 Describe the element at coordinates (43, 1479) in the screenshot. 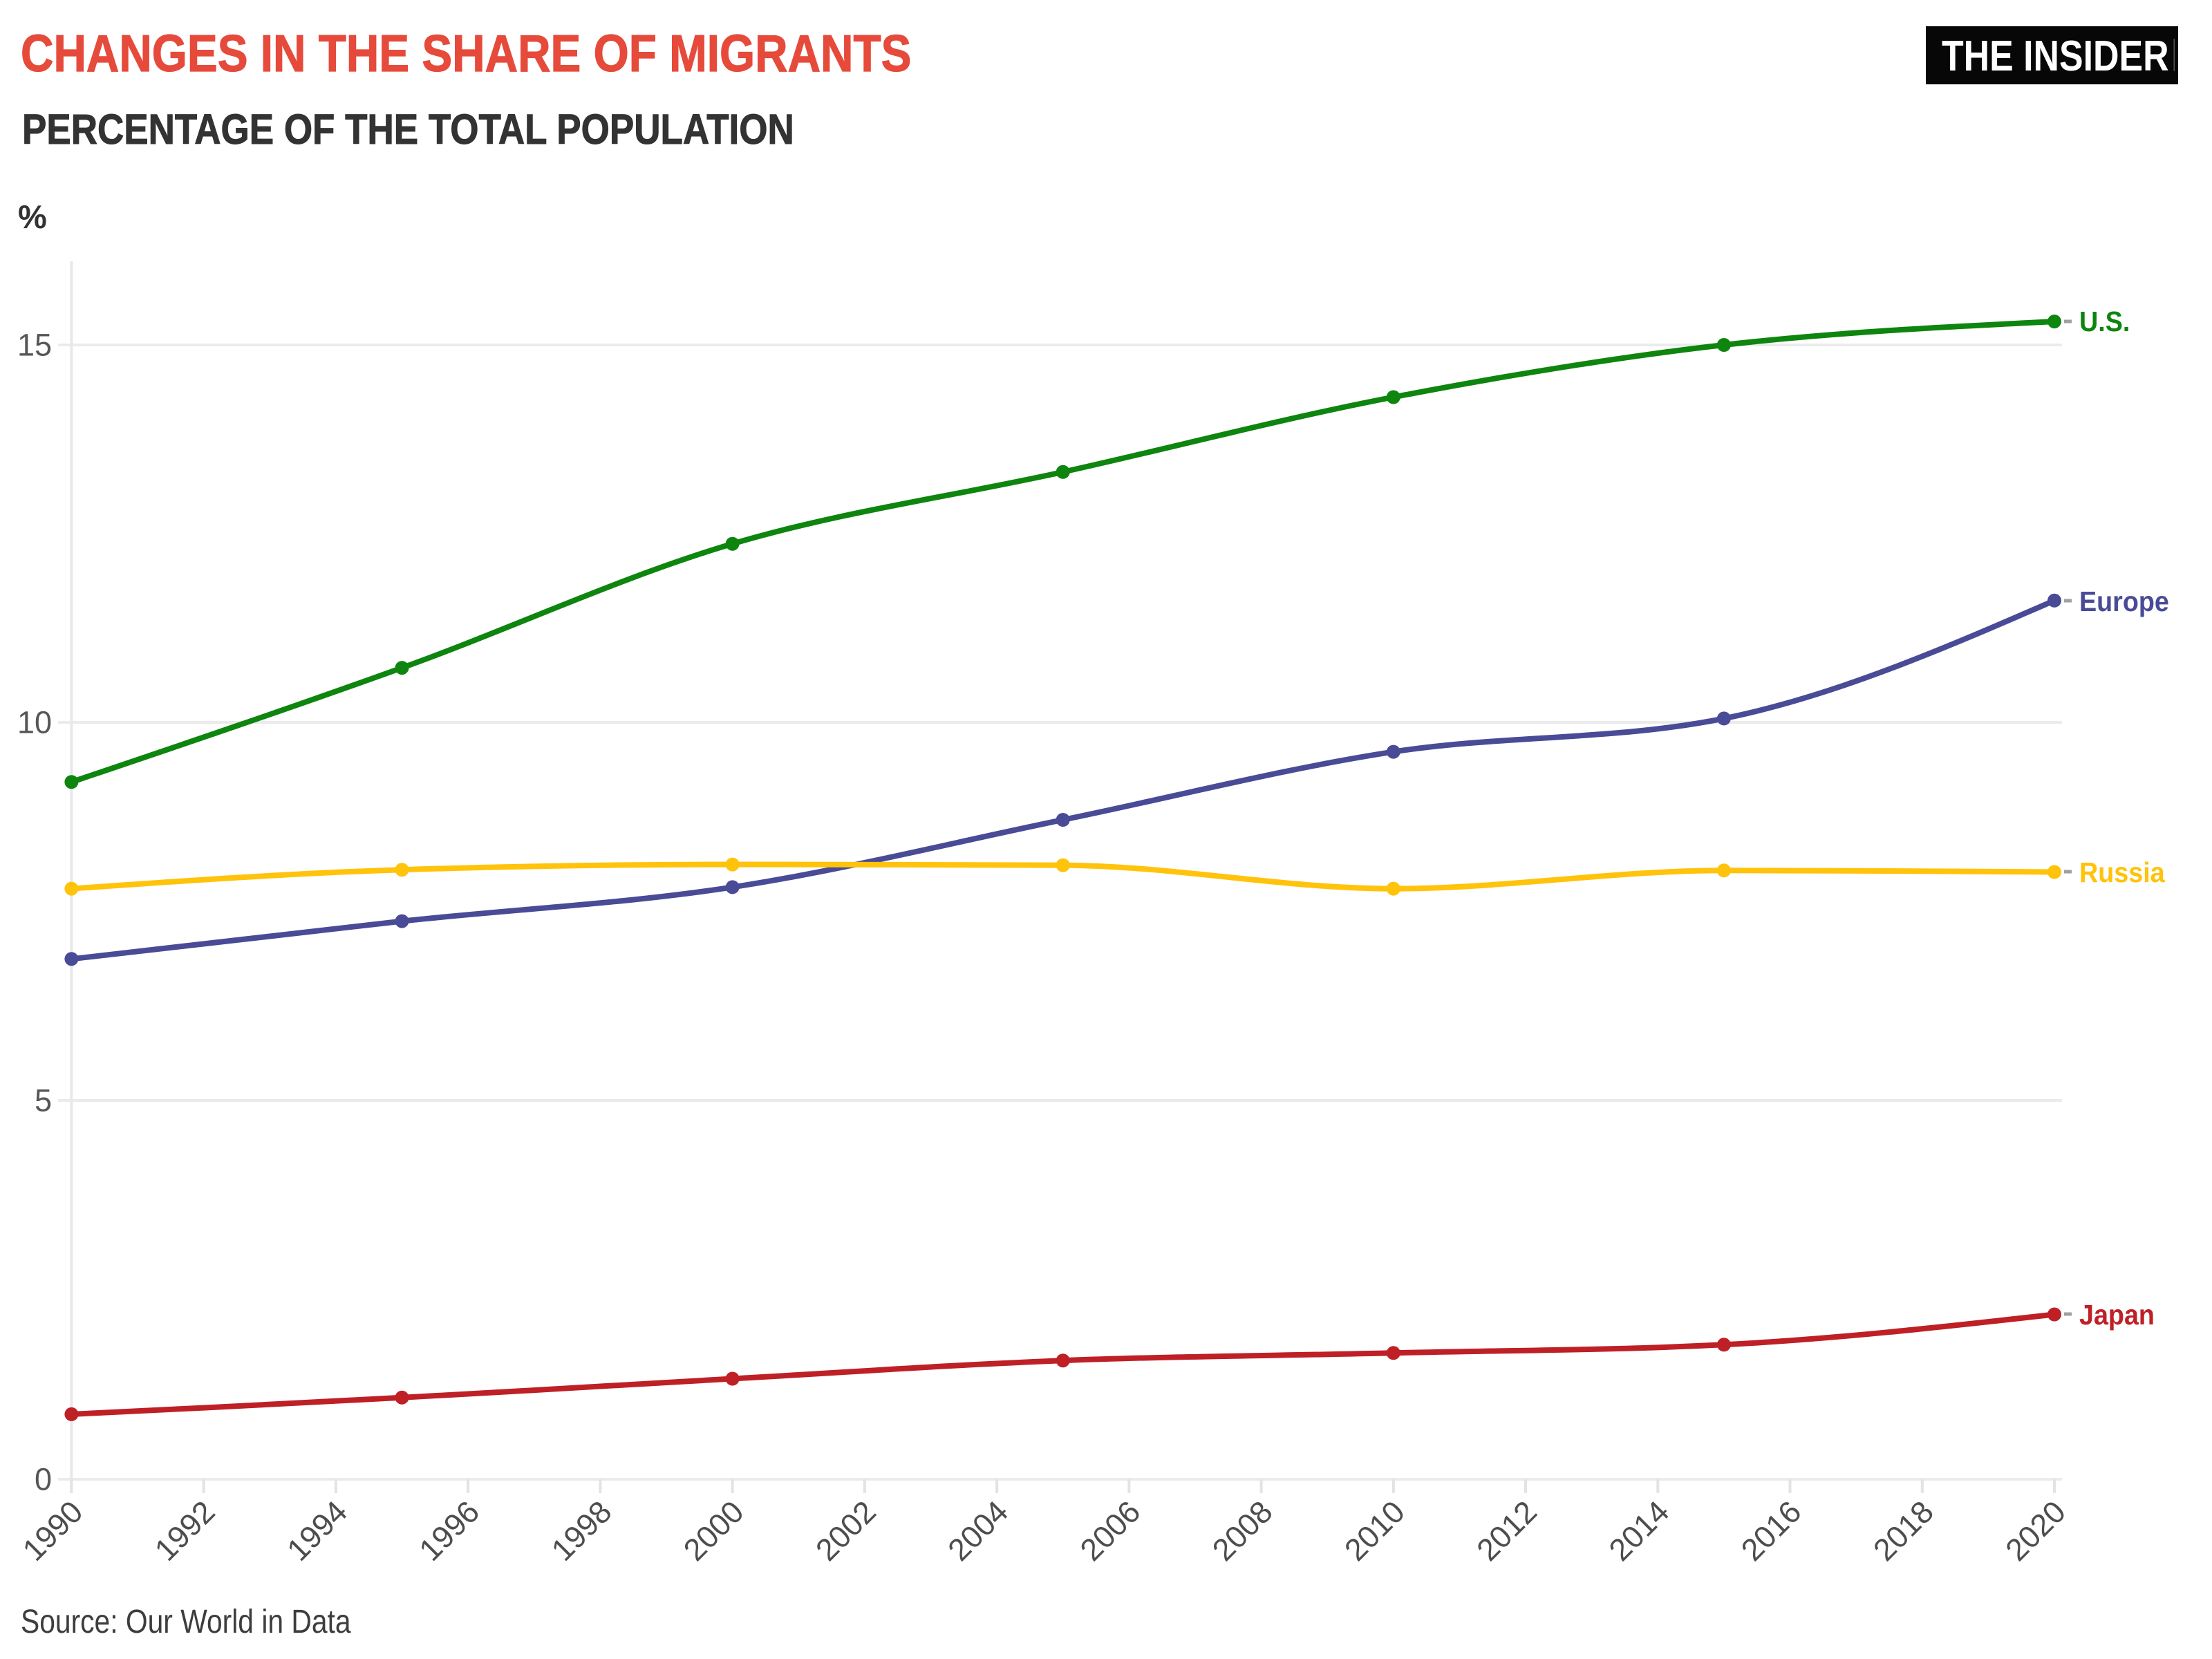

I see `svg-text: 0` at that location.